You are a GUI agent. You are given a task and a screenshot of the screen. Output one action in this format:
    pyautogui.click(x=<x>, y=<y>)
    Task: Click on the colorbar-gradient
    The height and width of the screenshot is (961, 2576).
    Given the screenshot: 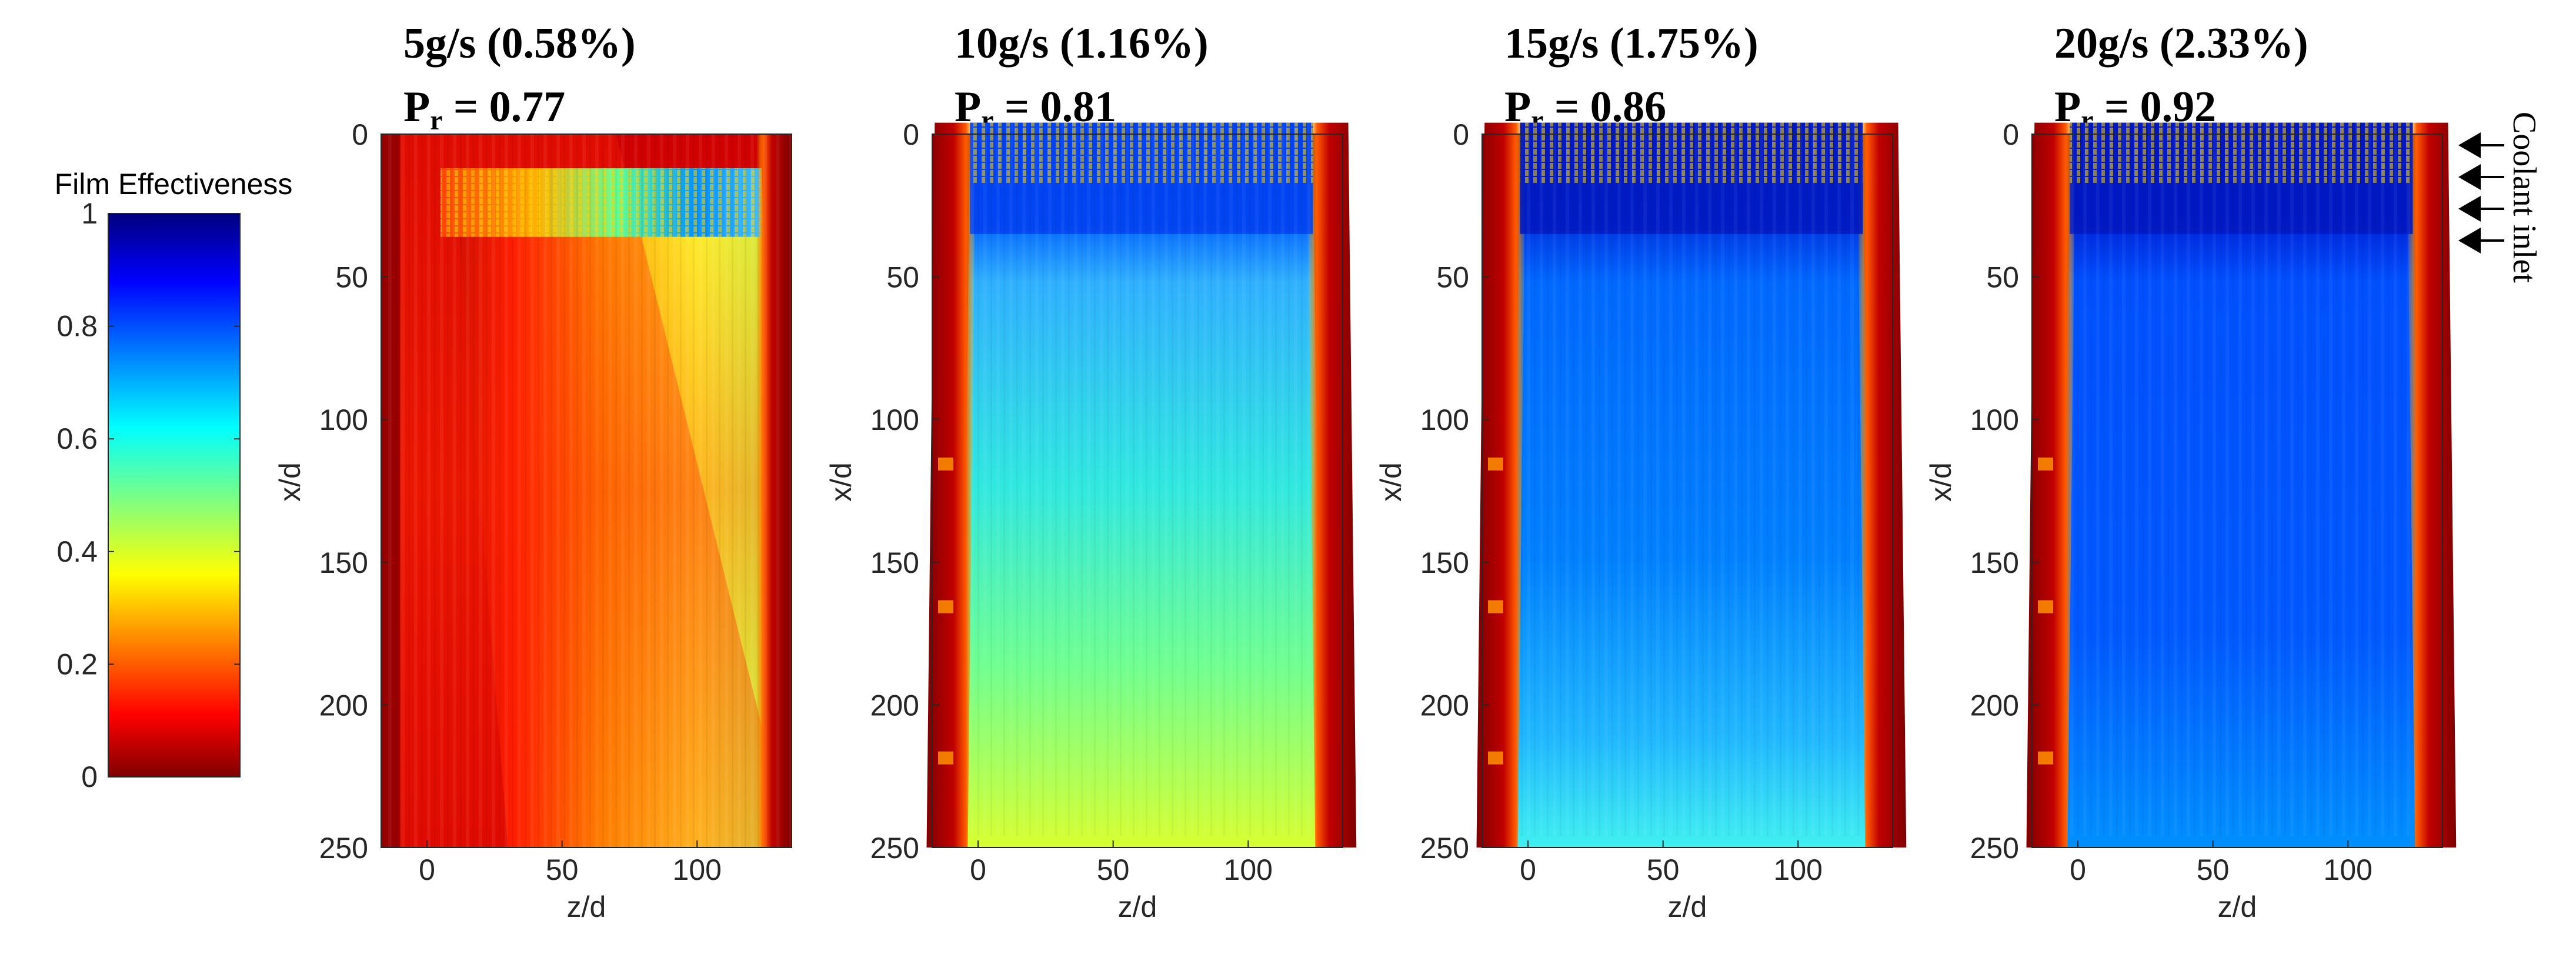 What is the action you would take?
    pyautogui.click(x=174, y=495)
    